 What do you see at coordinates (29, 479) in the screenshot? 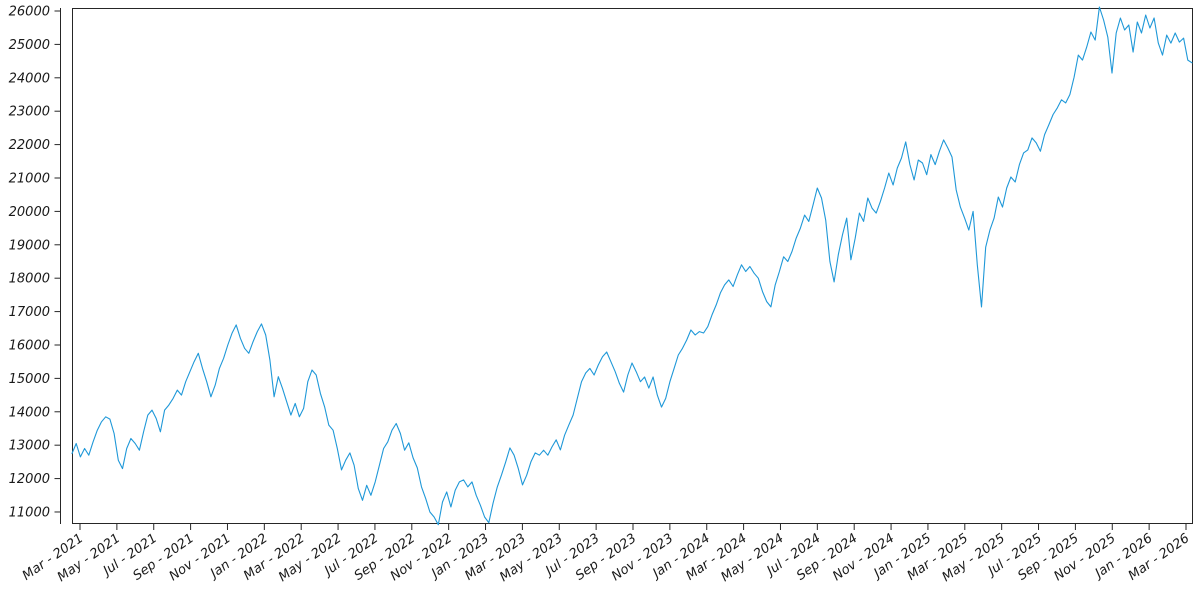
I see `y-tick-label: 12000` at bounding box center [29, 479].